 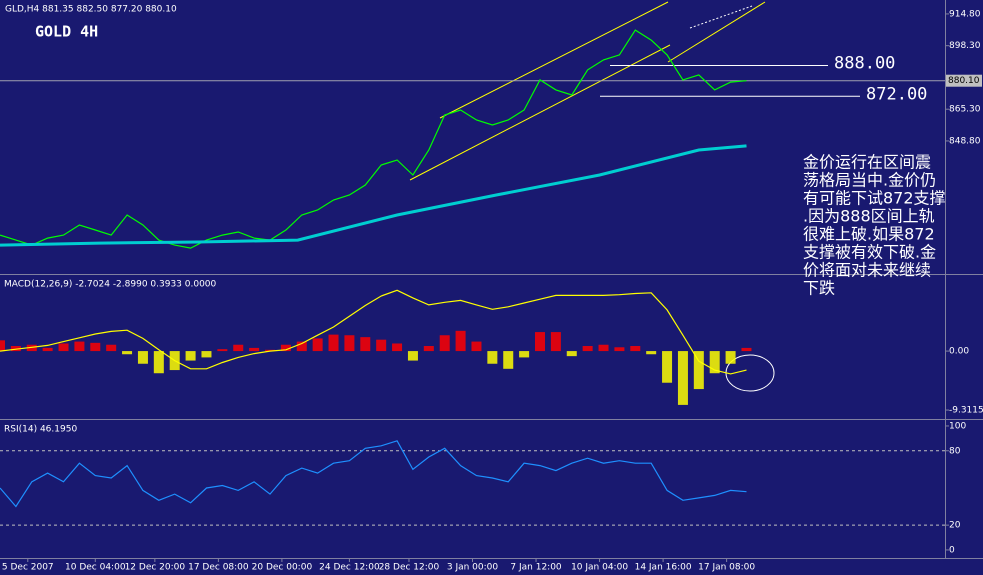 What do you see at coordinates (965, 46) in the screenshot?
I see `y-tick-label: 898.30` at bounding box center [965, 46].